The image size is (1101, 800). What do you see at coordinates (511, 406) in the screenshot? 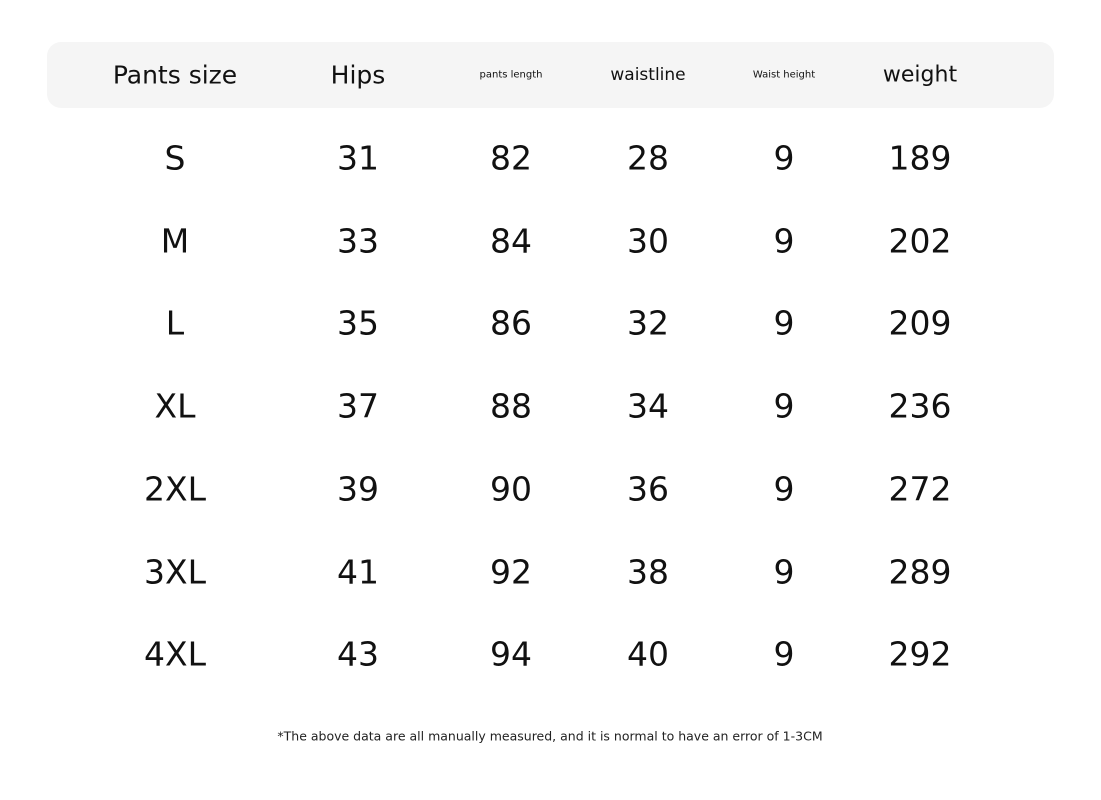
I see `cell-pants-length: 88` at bounding box center [511, 406].